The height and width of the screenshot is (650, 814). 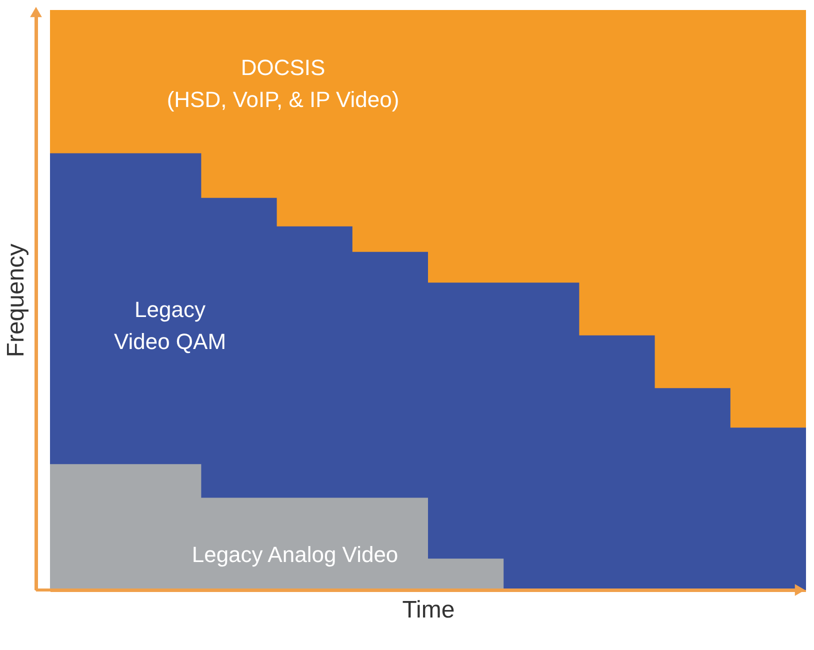 What do you see at coordinates (283, 83) in the screenshot?
I see `series-label: DOCSIS (HSD, VoIP, & IP Video)` at bounding box center [283, 83].